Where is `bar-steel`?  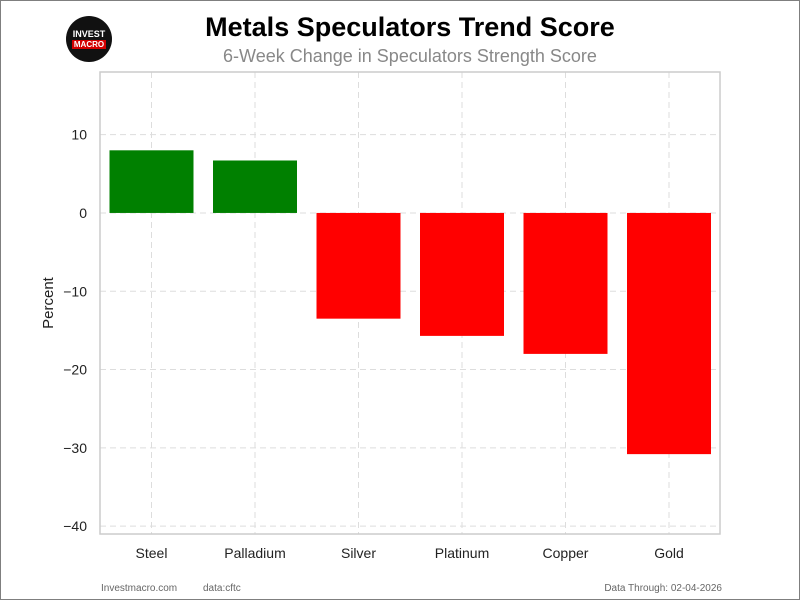
bar-steel is located at coordinates (151, 181).